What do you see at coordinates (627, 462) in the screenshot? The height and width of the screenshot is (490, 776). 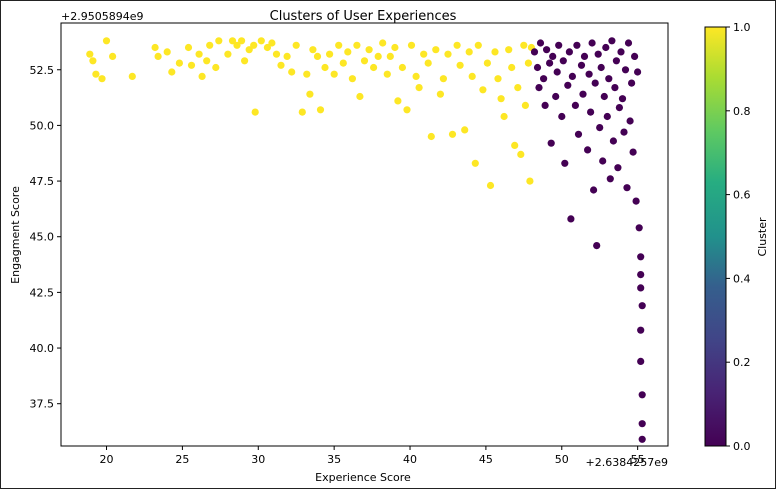 I see `x-offset-label: +2.6384257e9` at bounding box center [627, 462].